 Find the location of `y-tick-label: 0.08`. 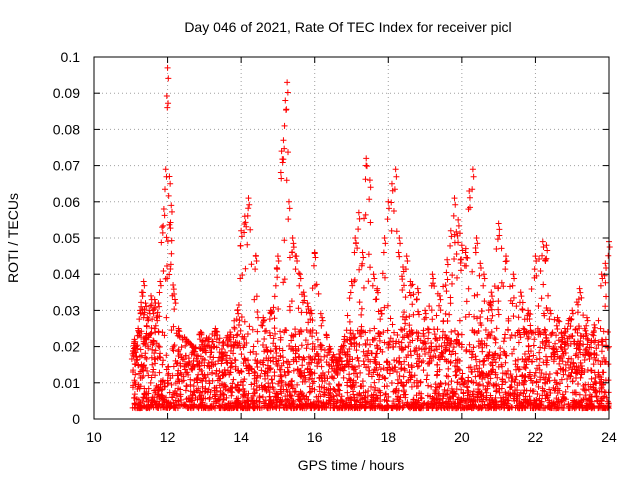

y-tick-label: 0.08 is located at coordinates (66, 129).